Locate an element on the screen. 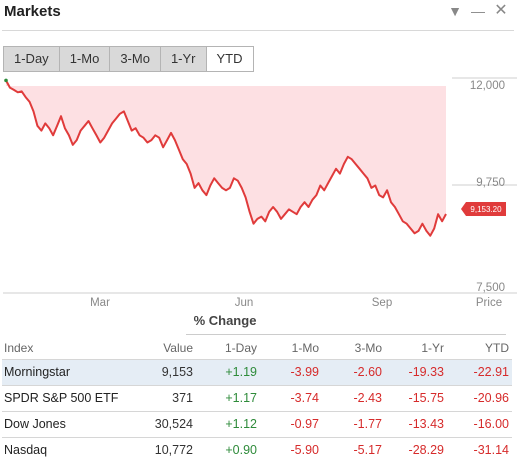  change-3-mo: -2.60 is located at coordinates (353, 371).